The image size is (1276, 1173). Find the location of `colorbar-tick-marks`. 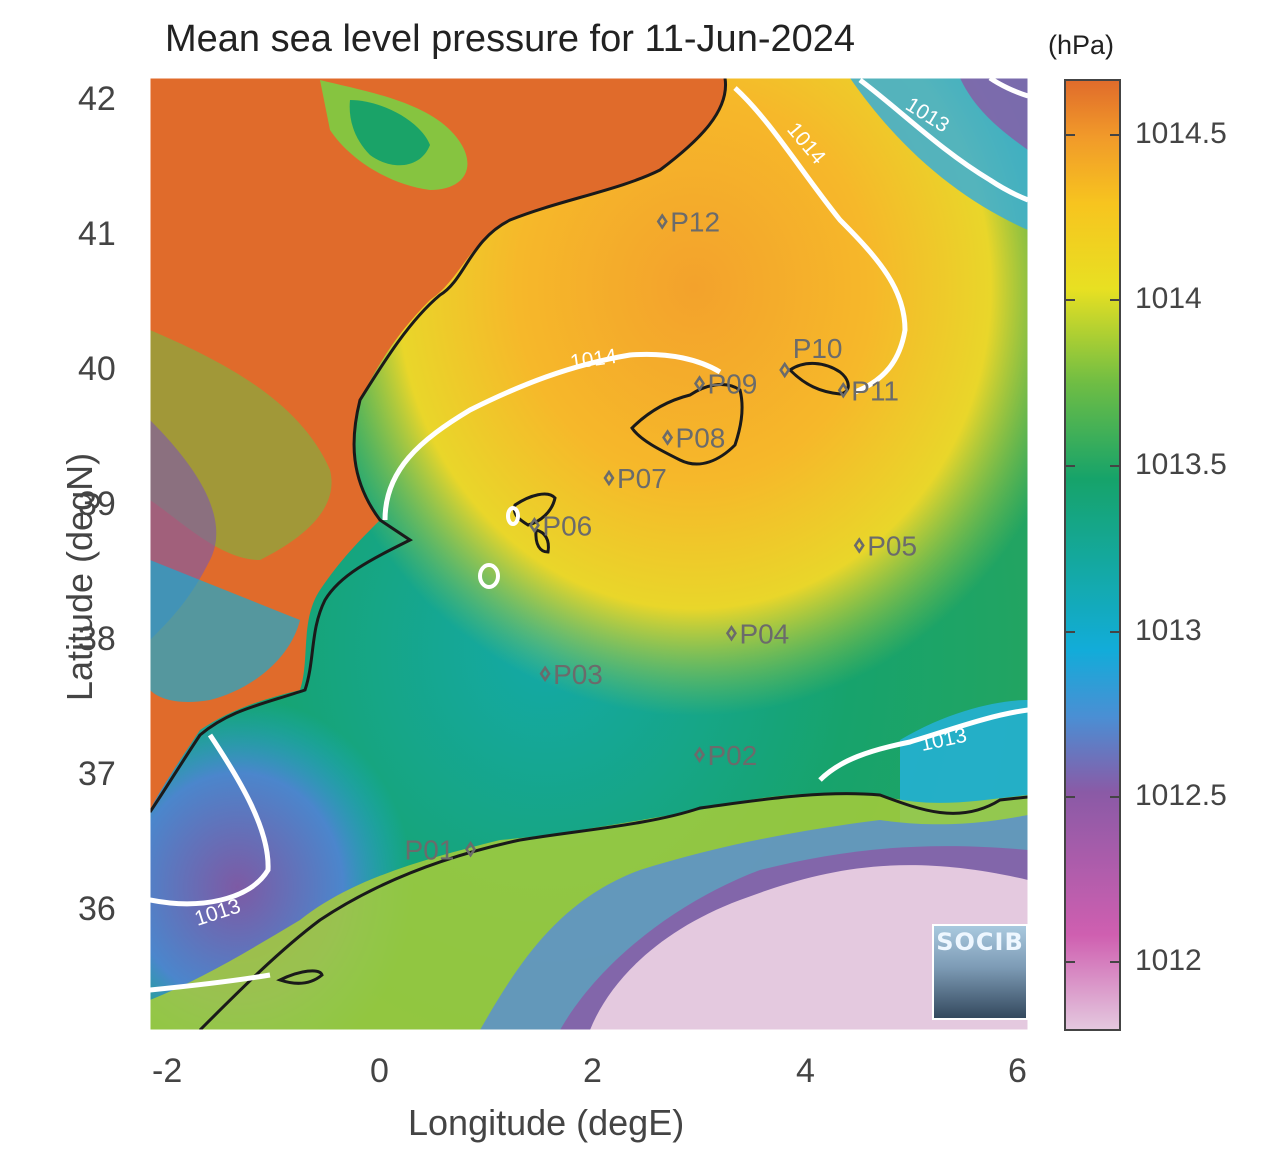

colorbar-tick-marks is located at coordinates (1092, 548).